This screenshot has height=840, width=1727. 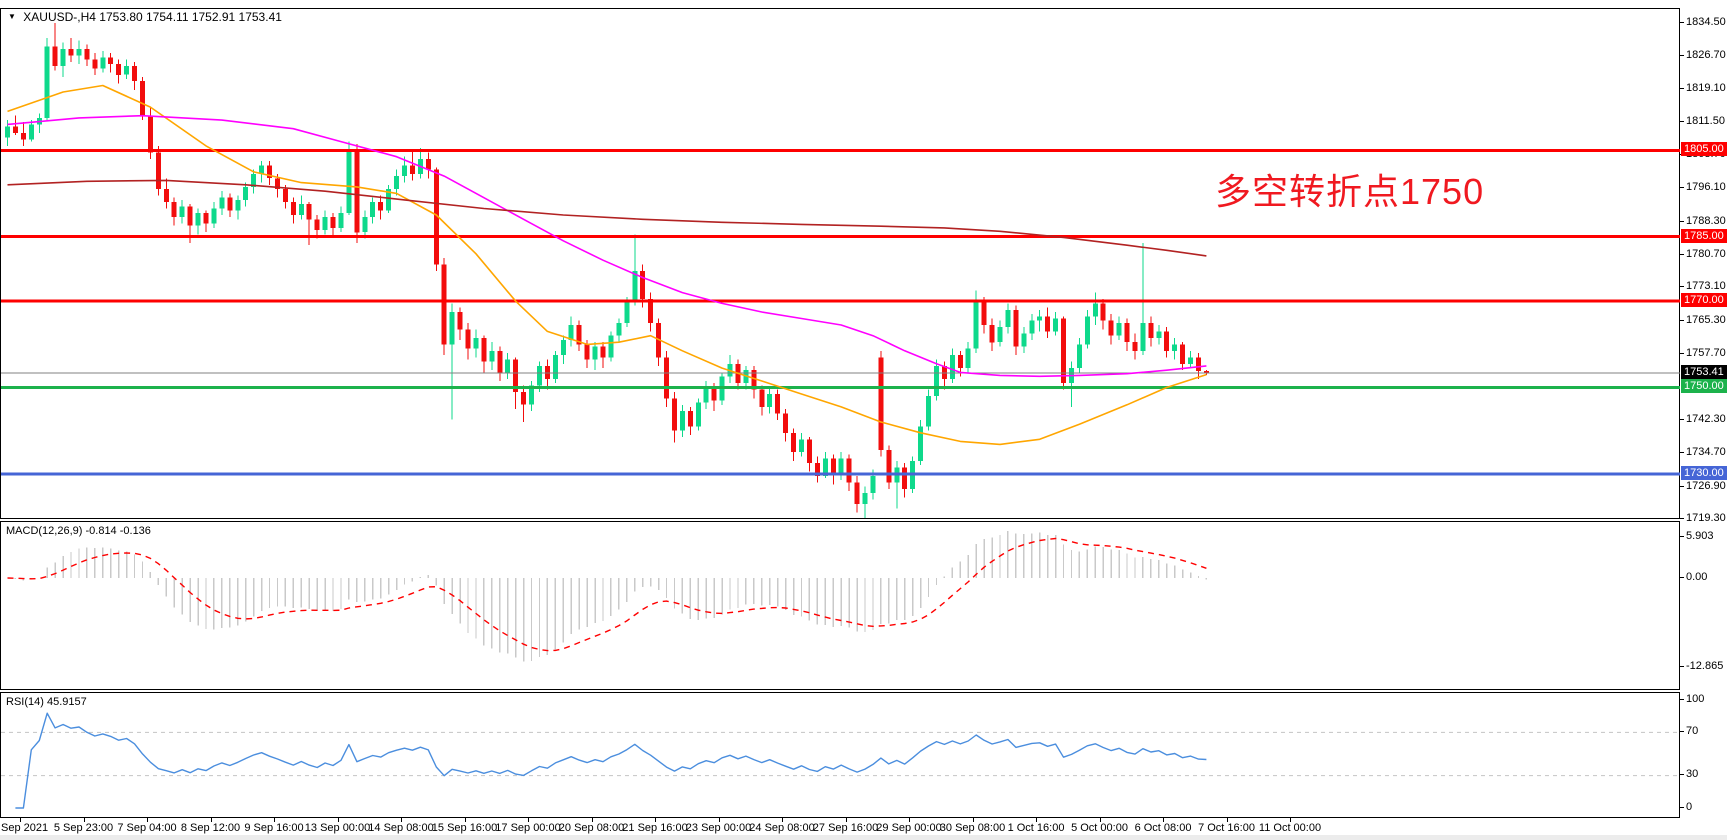 I want to click on price-tick-label: 1788.30, so click(x=1706, y=220).